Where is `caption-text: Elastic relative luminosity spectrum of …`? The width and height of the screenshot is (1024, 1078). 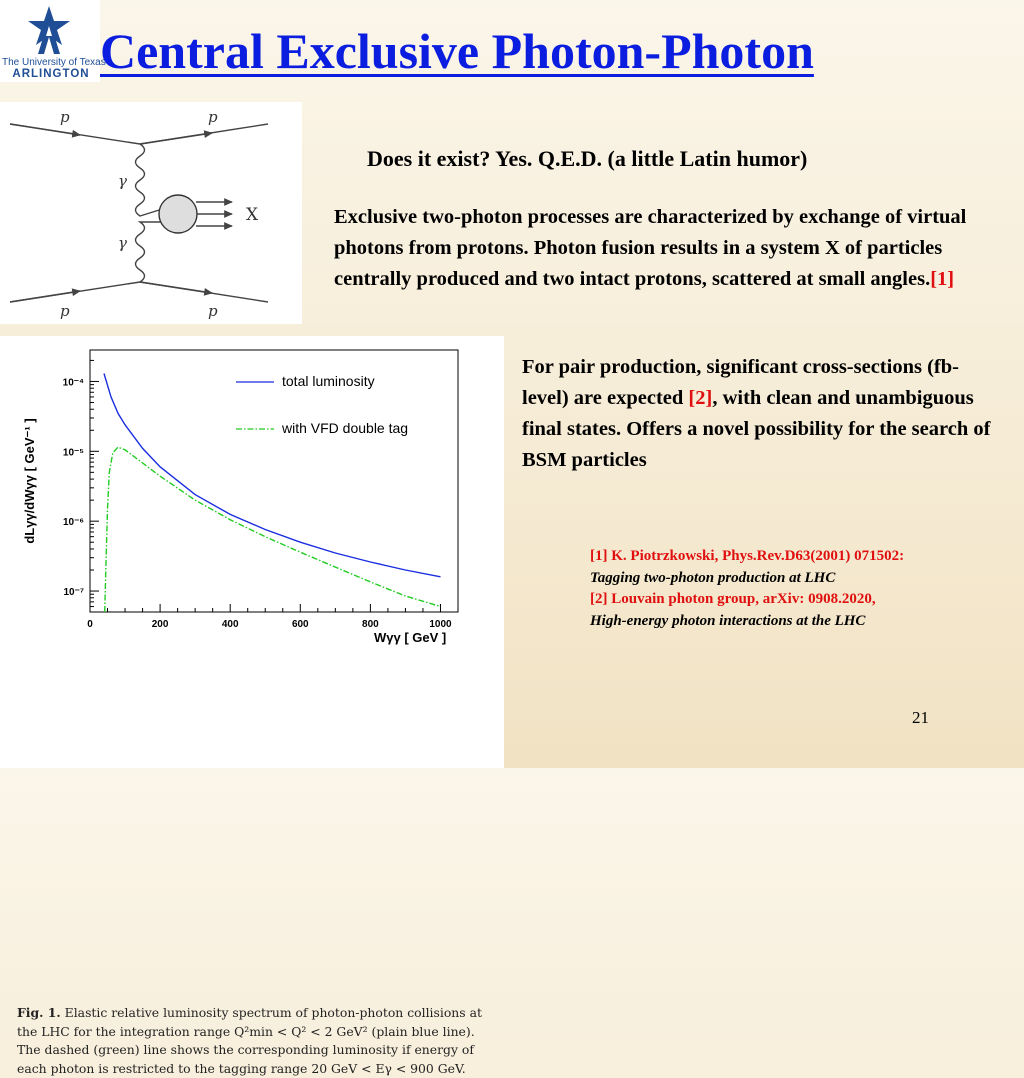 caption-text: Elastic relative luminosity spectrum of … is located at coordinates (249, 1040).